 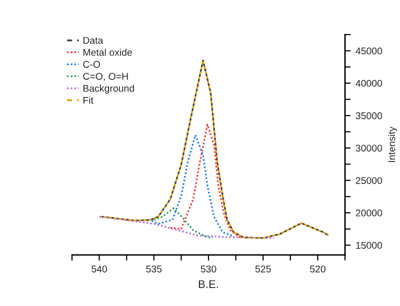 What do you see at coordinates (93, 40) in the screenshot?
I see `legend-label: Data` at bounding box center [93, 40].